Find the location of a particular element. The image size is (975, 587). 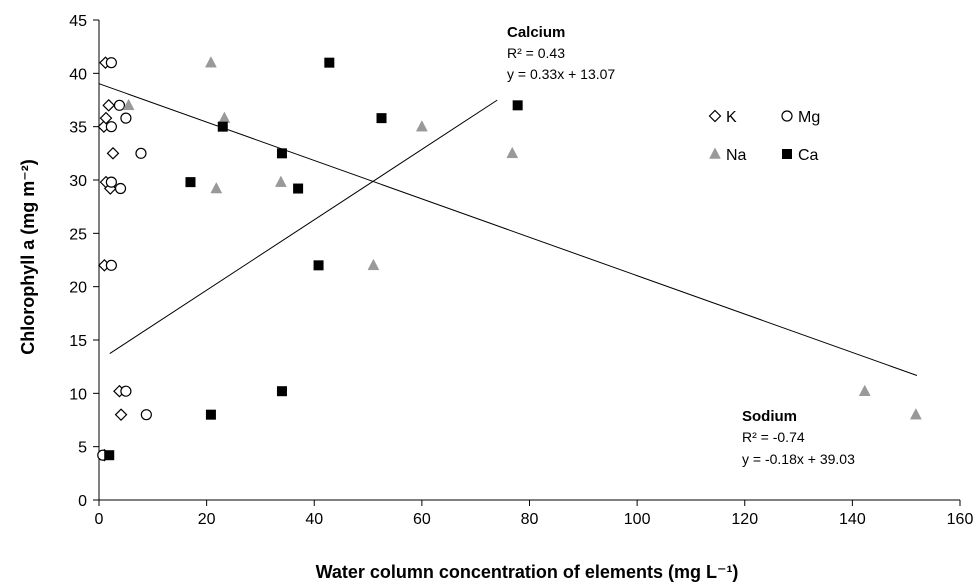

calcium-annotation: Calcium R² = 0.43 y = 0.33x + 13.07 is located at coordinates (561, 53).